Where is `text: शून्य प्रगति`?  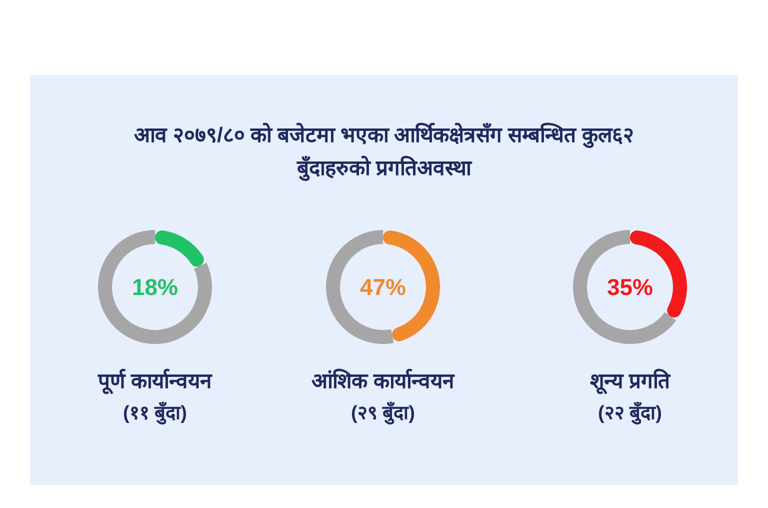
text: शून्य प्रगति is located at coordinates (630, 381).